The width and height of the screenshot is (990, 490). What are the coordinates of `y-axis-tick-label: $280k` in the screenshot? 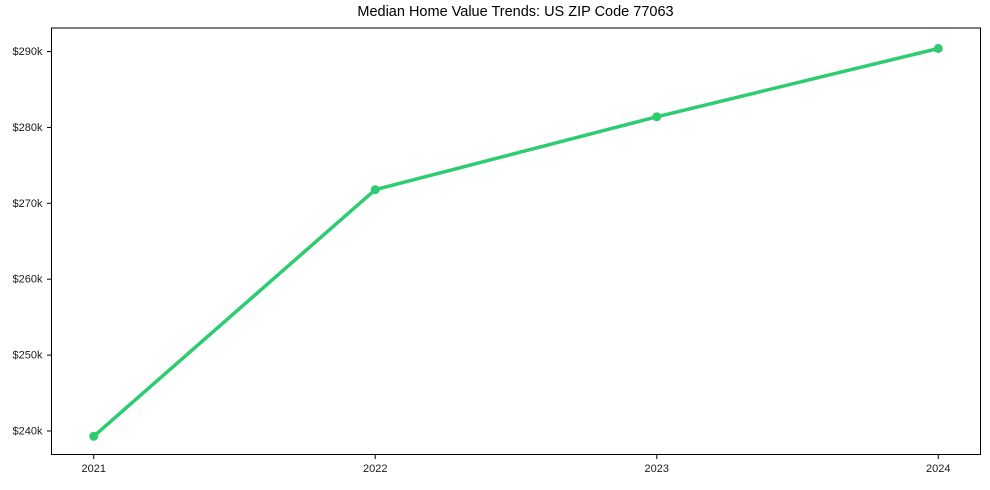 It's located at (28, 128).